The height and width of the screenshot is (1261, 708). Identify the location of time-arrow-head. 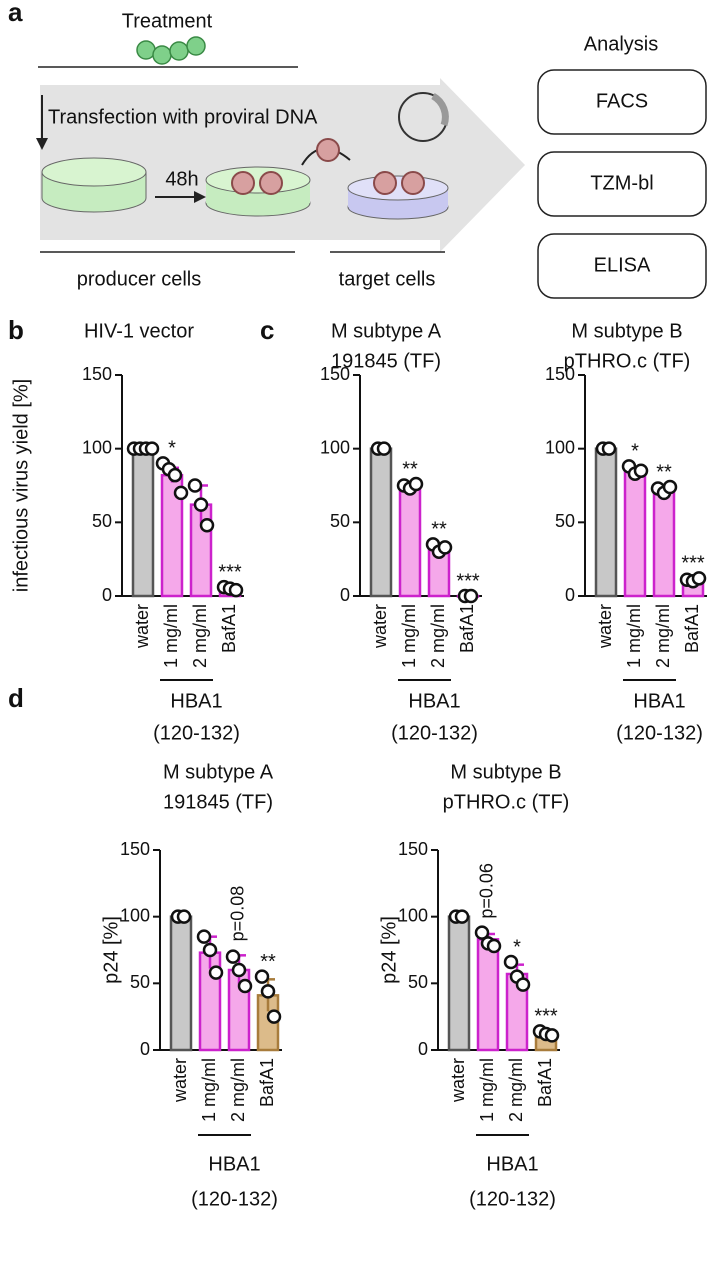
(200, 197).